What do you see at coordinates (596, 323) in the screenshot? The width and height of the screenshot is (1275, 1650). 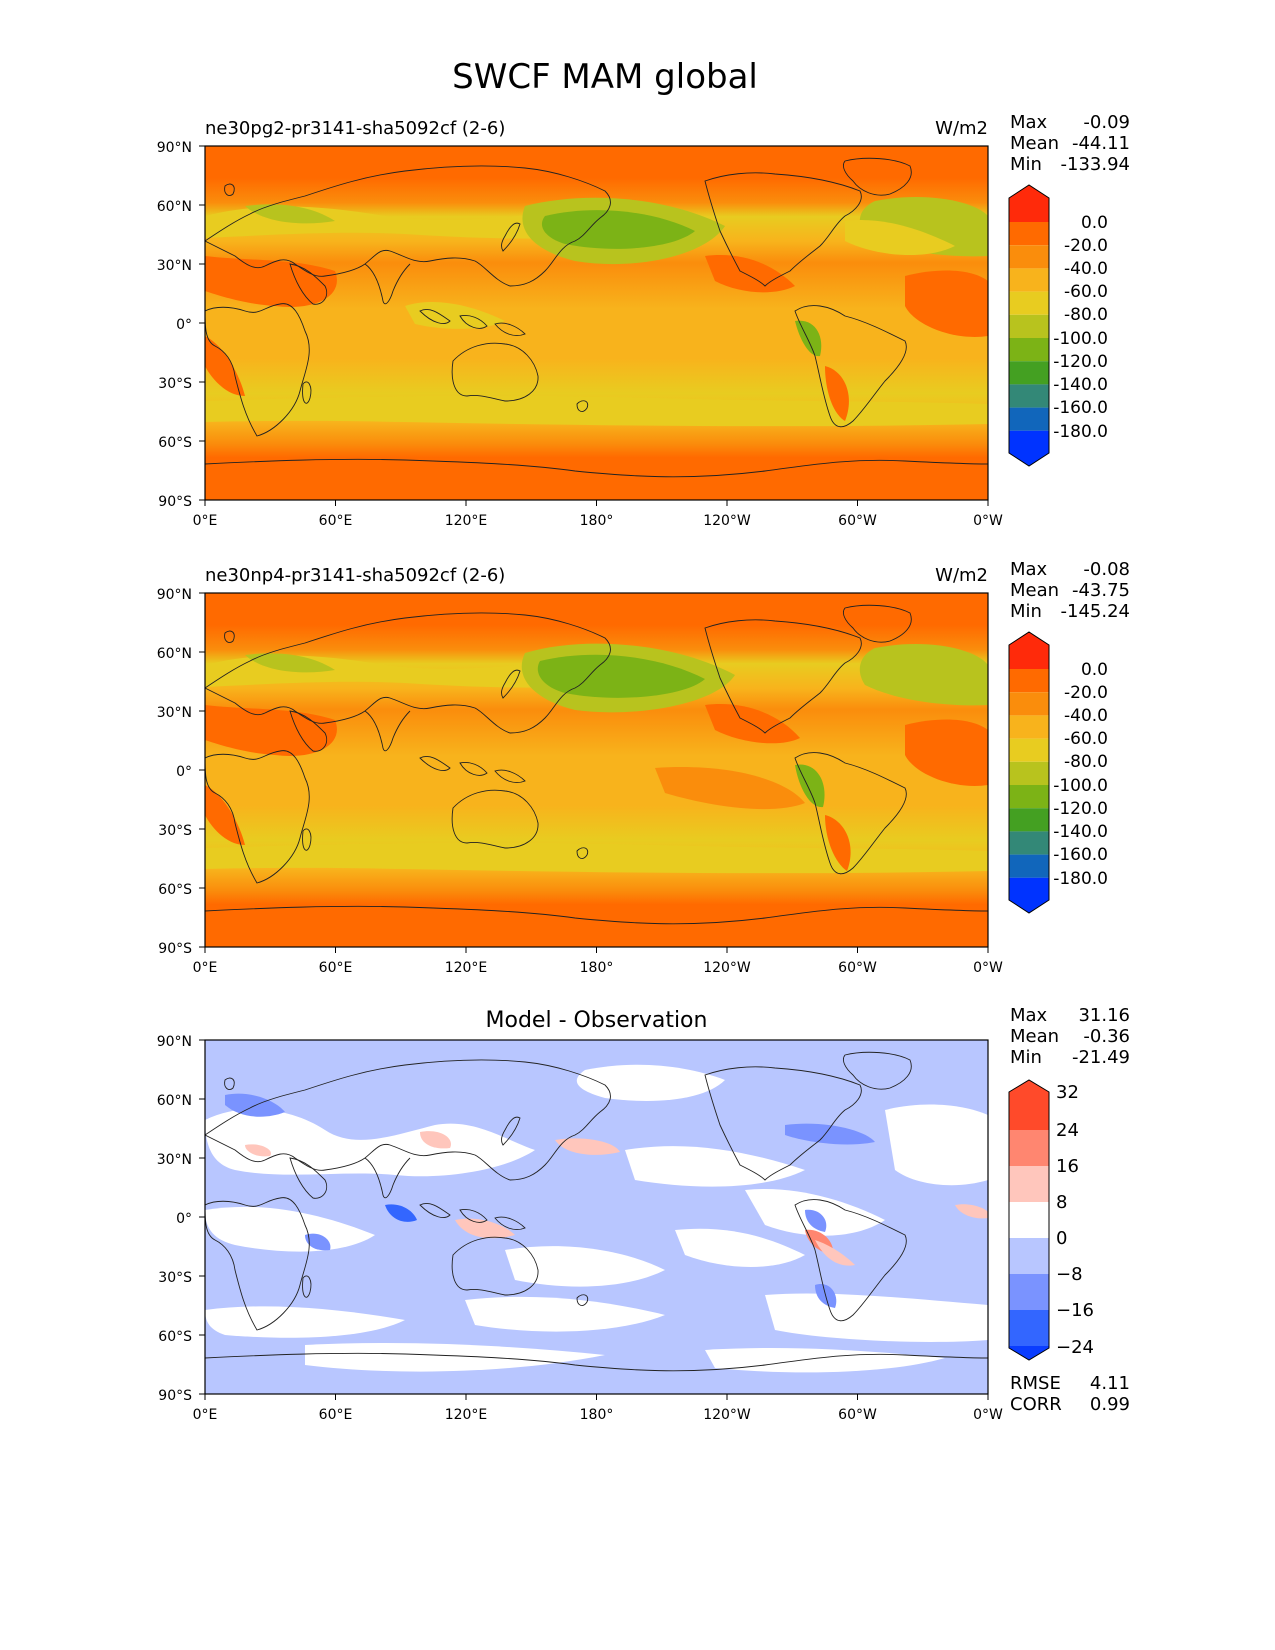 I see `map-field` at bounding box center [596, 323].